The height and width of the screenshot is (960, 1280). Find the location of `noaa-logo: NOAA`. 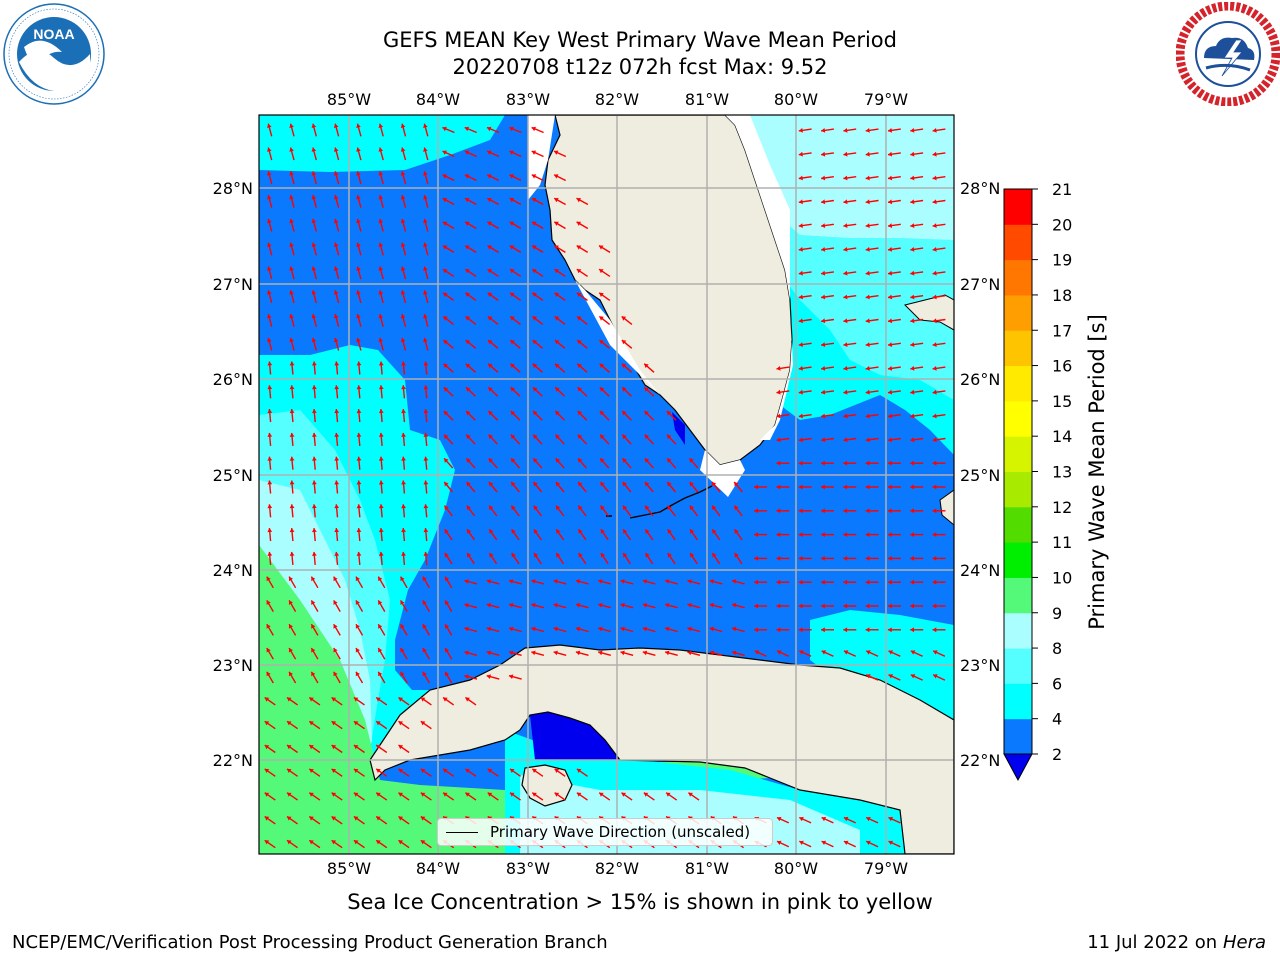

noaa-logo: NOAA is located at coordinates (54, 56).